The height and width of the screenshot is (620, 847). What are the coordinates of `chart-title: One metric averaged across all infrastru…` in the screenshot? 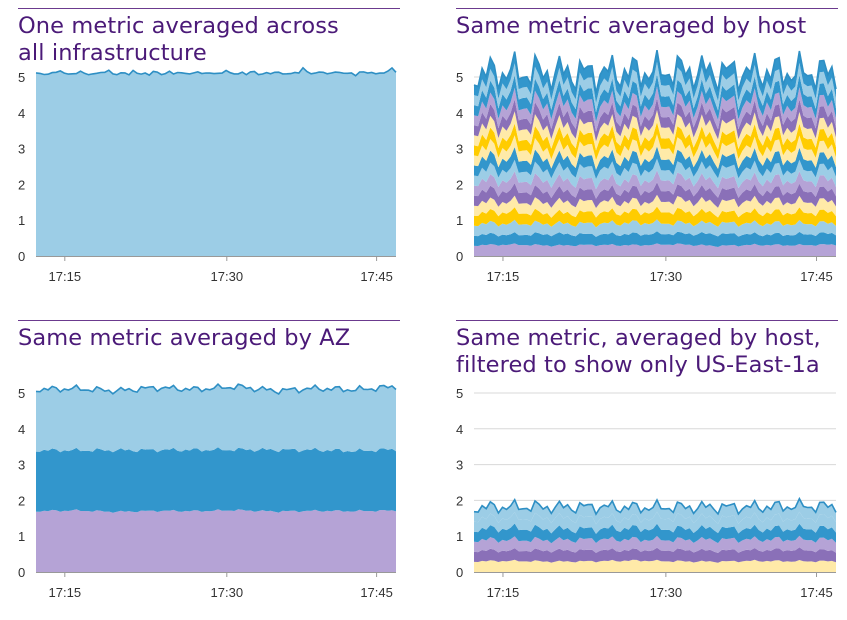 It's located at (178, 39).